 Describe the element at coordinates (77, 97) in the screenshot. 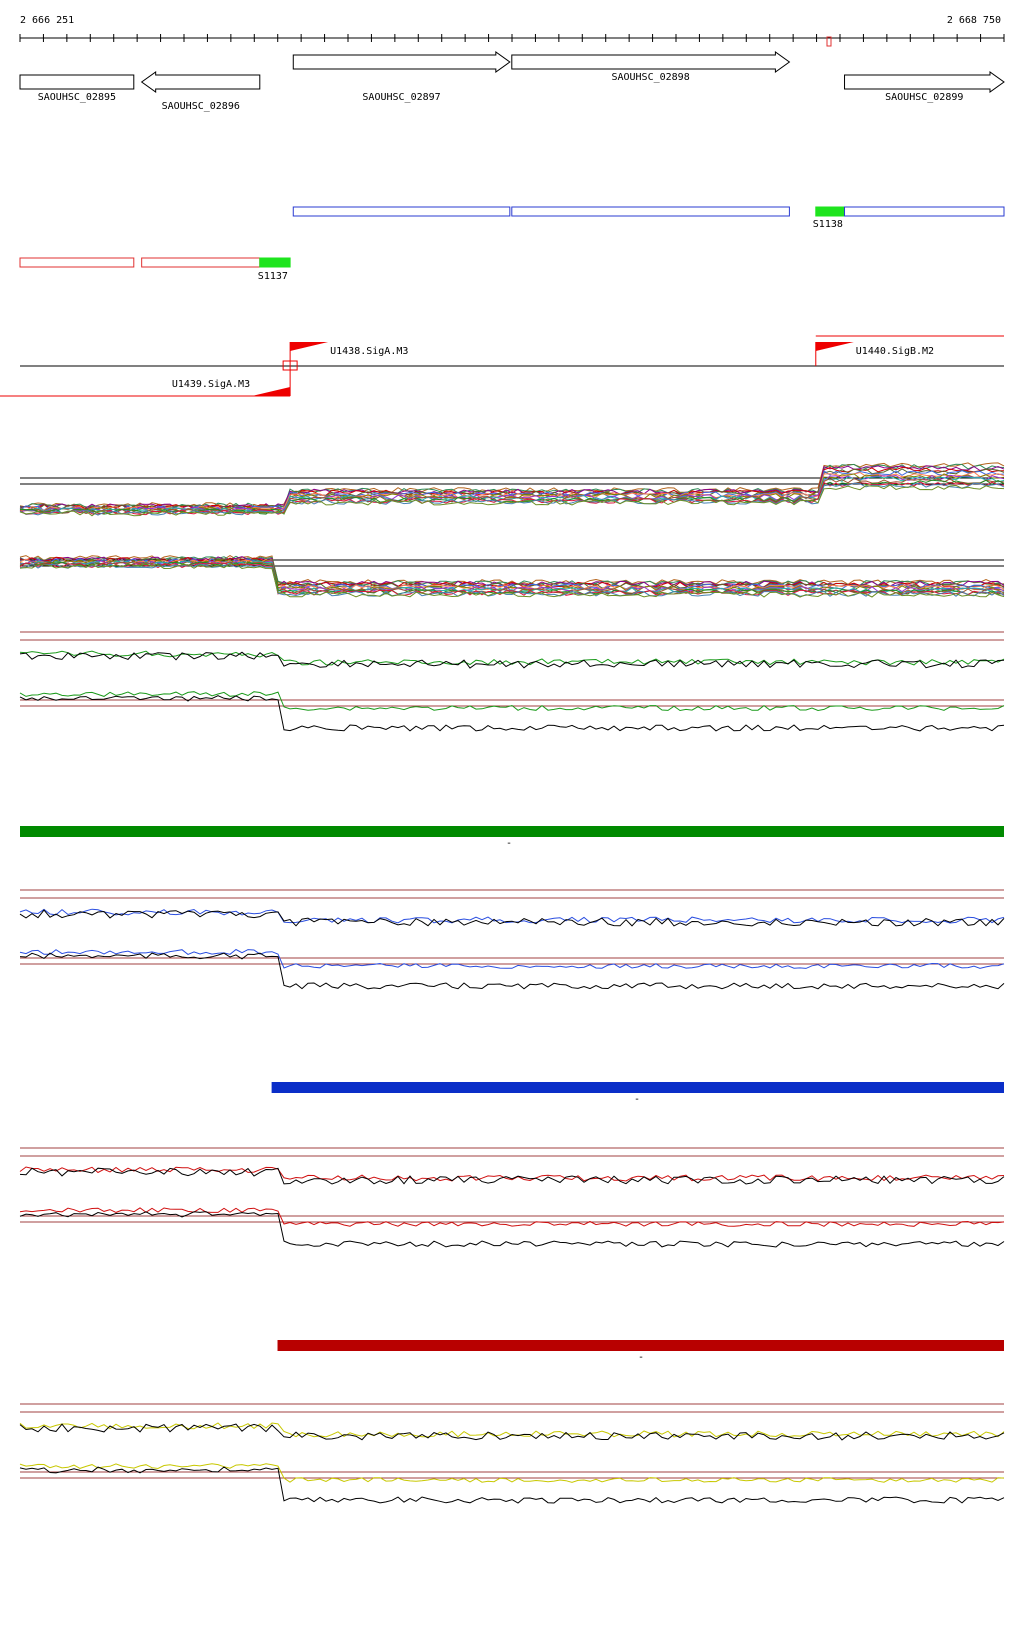

I see `gene-label: SAOUHSC_02895` at that location.